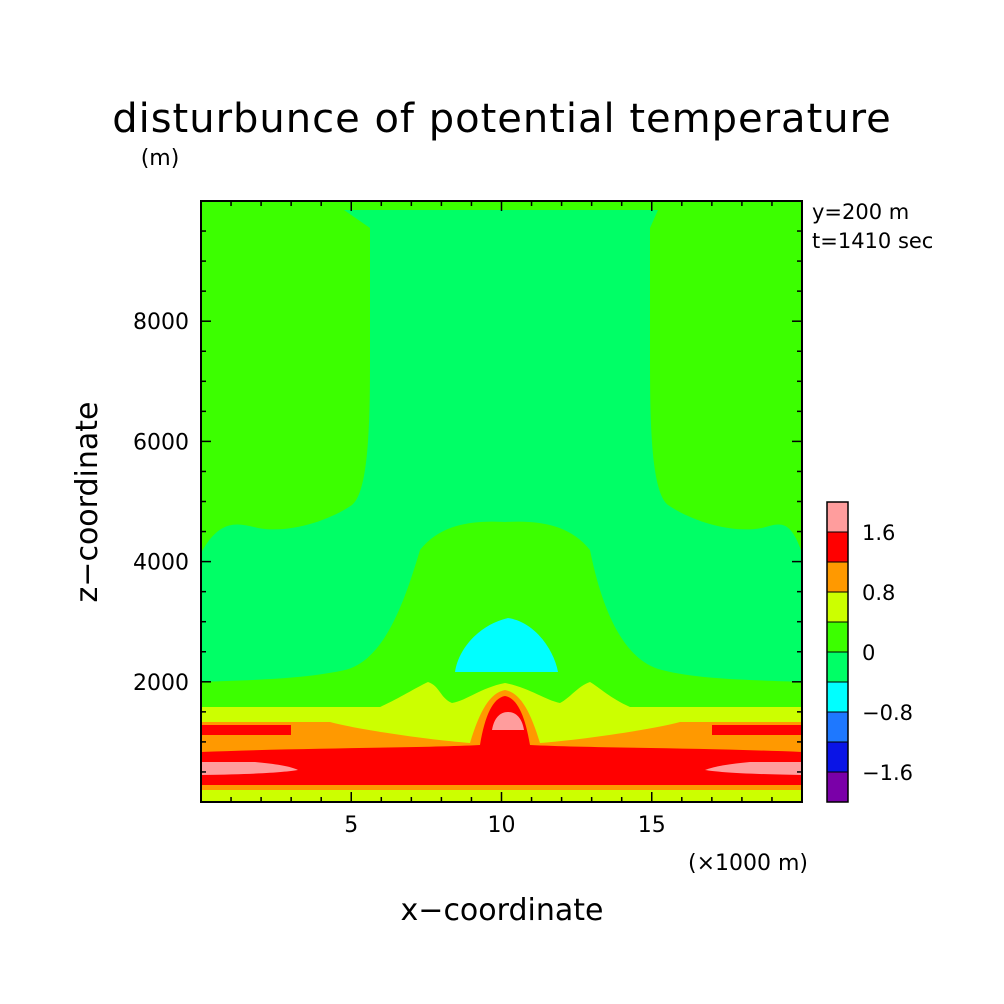 The image size is (1004, 1004). Describe the element at coordinates (502, 825) in the screenshot. I see `x-tick-label: 10` at that location.